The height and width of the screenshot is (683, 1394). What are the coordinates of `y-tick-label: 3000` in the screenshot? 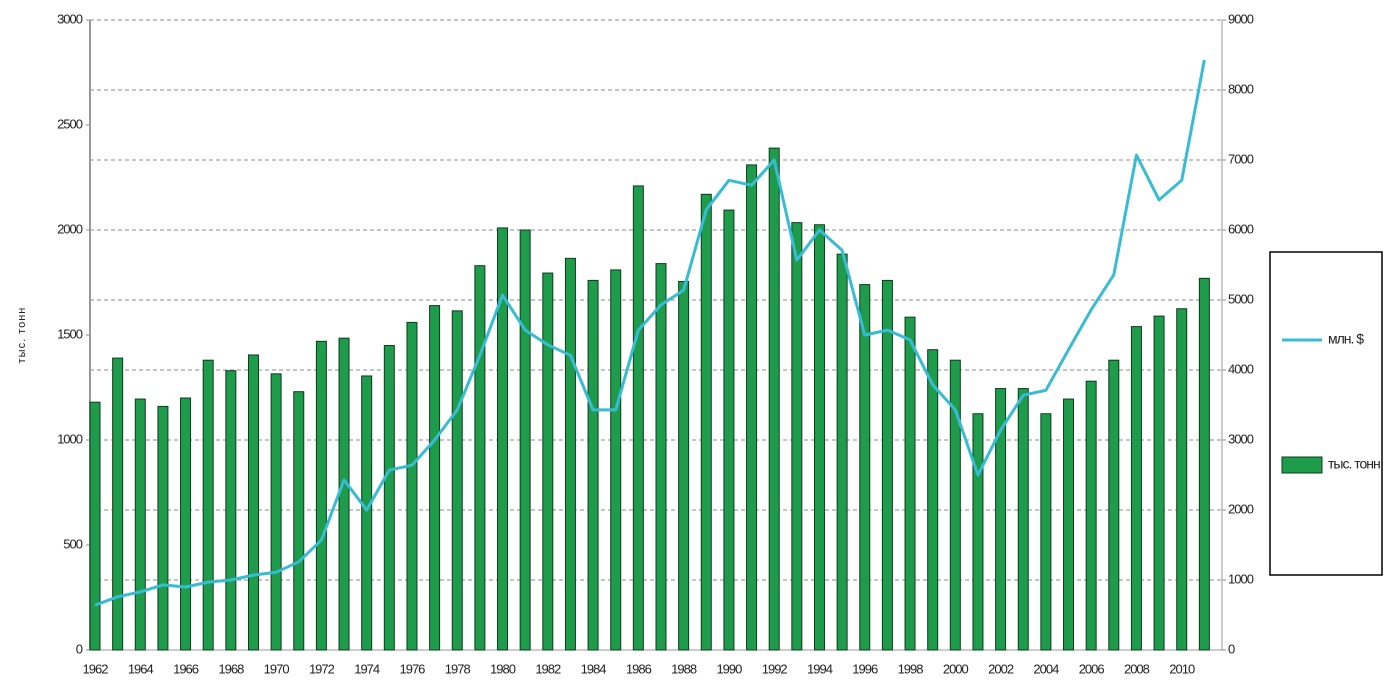 It's located at (70, 18).